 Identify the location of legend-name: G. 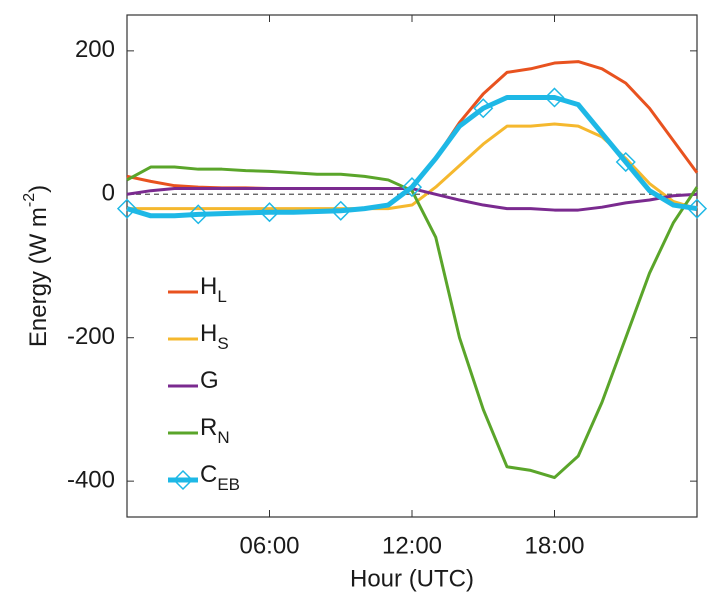
(209, 380).